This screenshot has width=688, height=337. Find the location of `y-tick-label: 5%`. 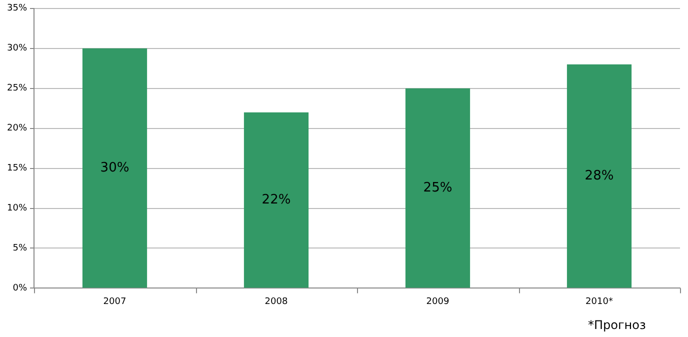

y-tick-label: 5% is located at coordinates (20, 249).